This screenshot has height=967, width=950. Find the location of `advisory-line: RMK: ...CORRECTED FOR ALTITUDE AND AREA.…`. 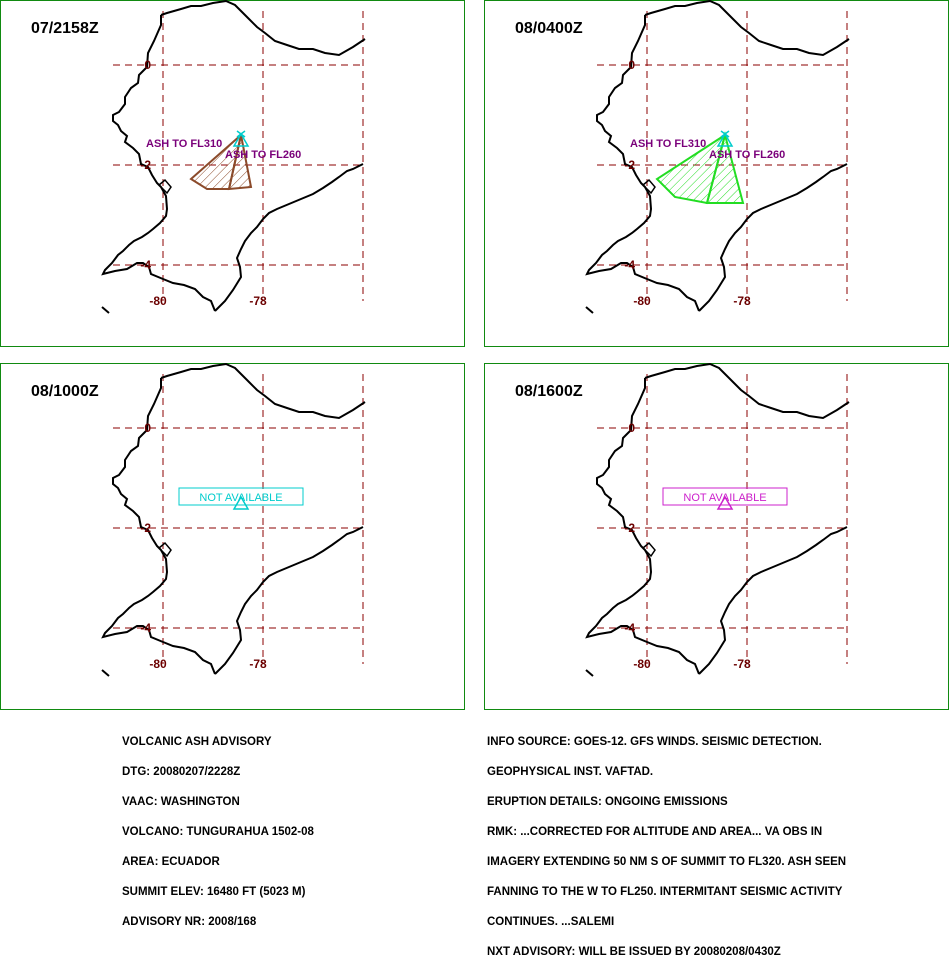

advisory-line: RMK: ...CORRECTED FOR ALTITUDE AND AREA.… is located at coordinates (655, 832).